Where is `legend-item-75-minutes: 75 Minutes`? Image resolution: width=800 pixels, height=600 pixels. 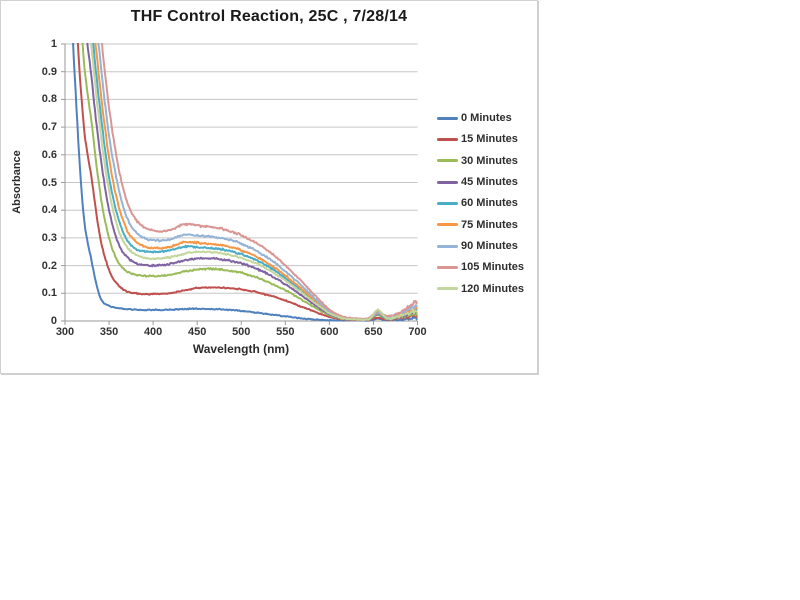
legend-item-75-minutes: 75 Minutes is located at coordinates (477, 225).